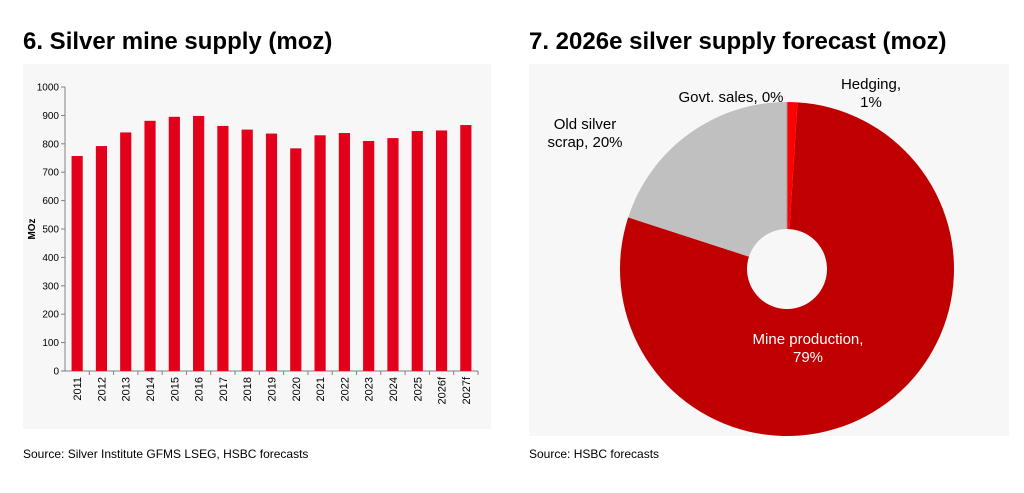 This screenshot has width=1024, height=493. What do you see at coordinates (738, 41) in the screenshot?
I see `chart-title: 7. 2026e silver supply forecast (moz)` at bounding box center [738, 41].